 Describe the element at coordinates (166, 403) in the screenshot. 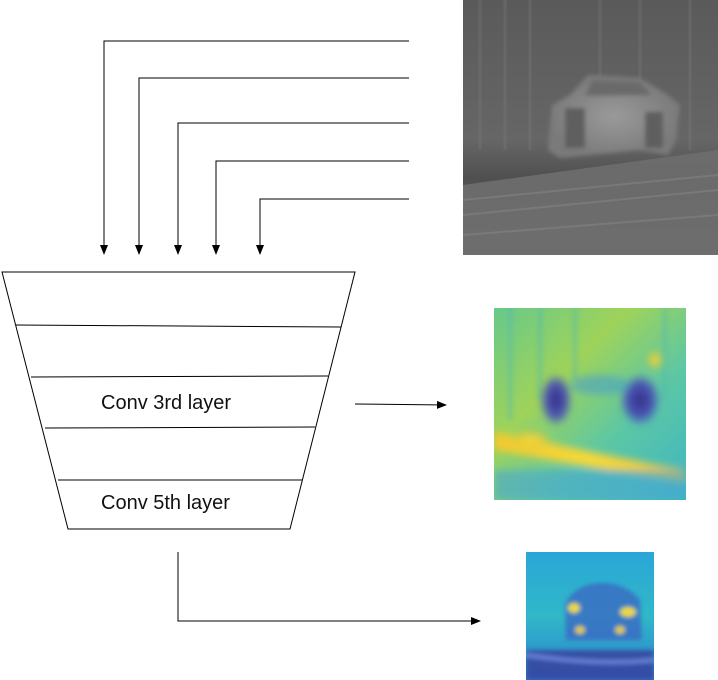

I see `layer-label-conv3: Conv 3rd layer` at that location.